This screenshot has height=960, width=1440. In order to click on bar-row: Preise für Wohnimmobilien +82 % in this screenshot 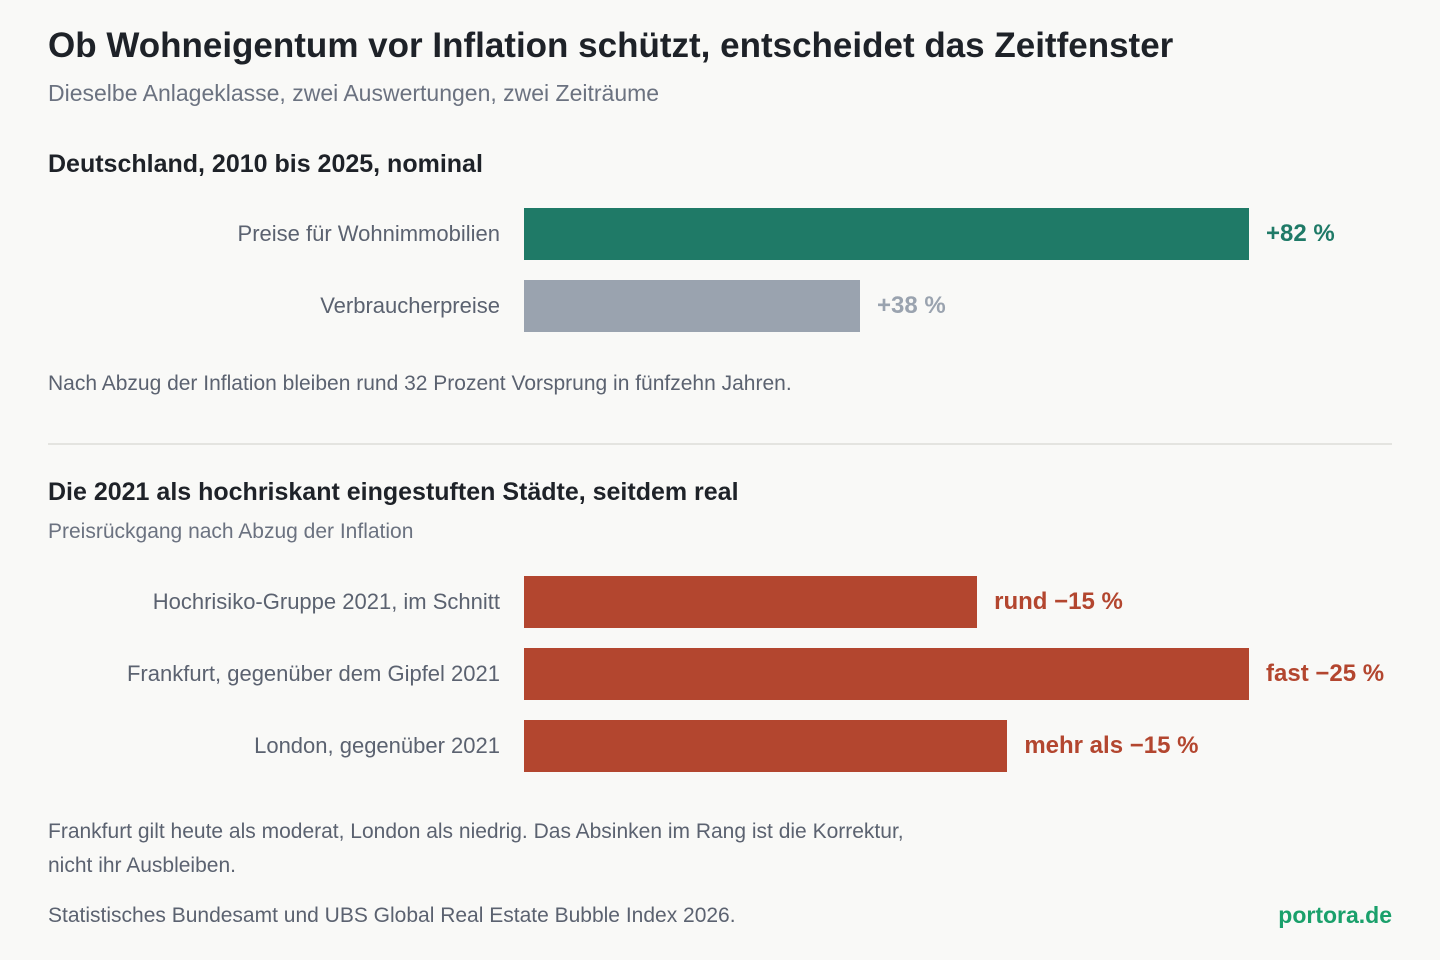, I will do `click(720, 234)`.